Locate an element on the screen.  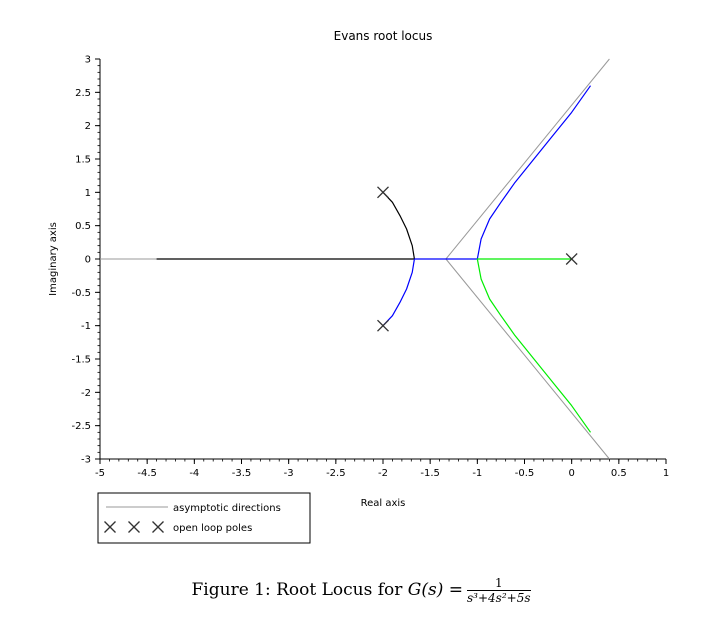
x-tick-label: -4 is located at coordinates (194, 473).